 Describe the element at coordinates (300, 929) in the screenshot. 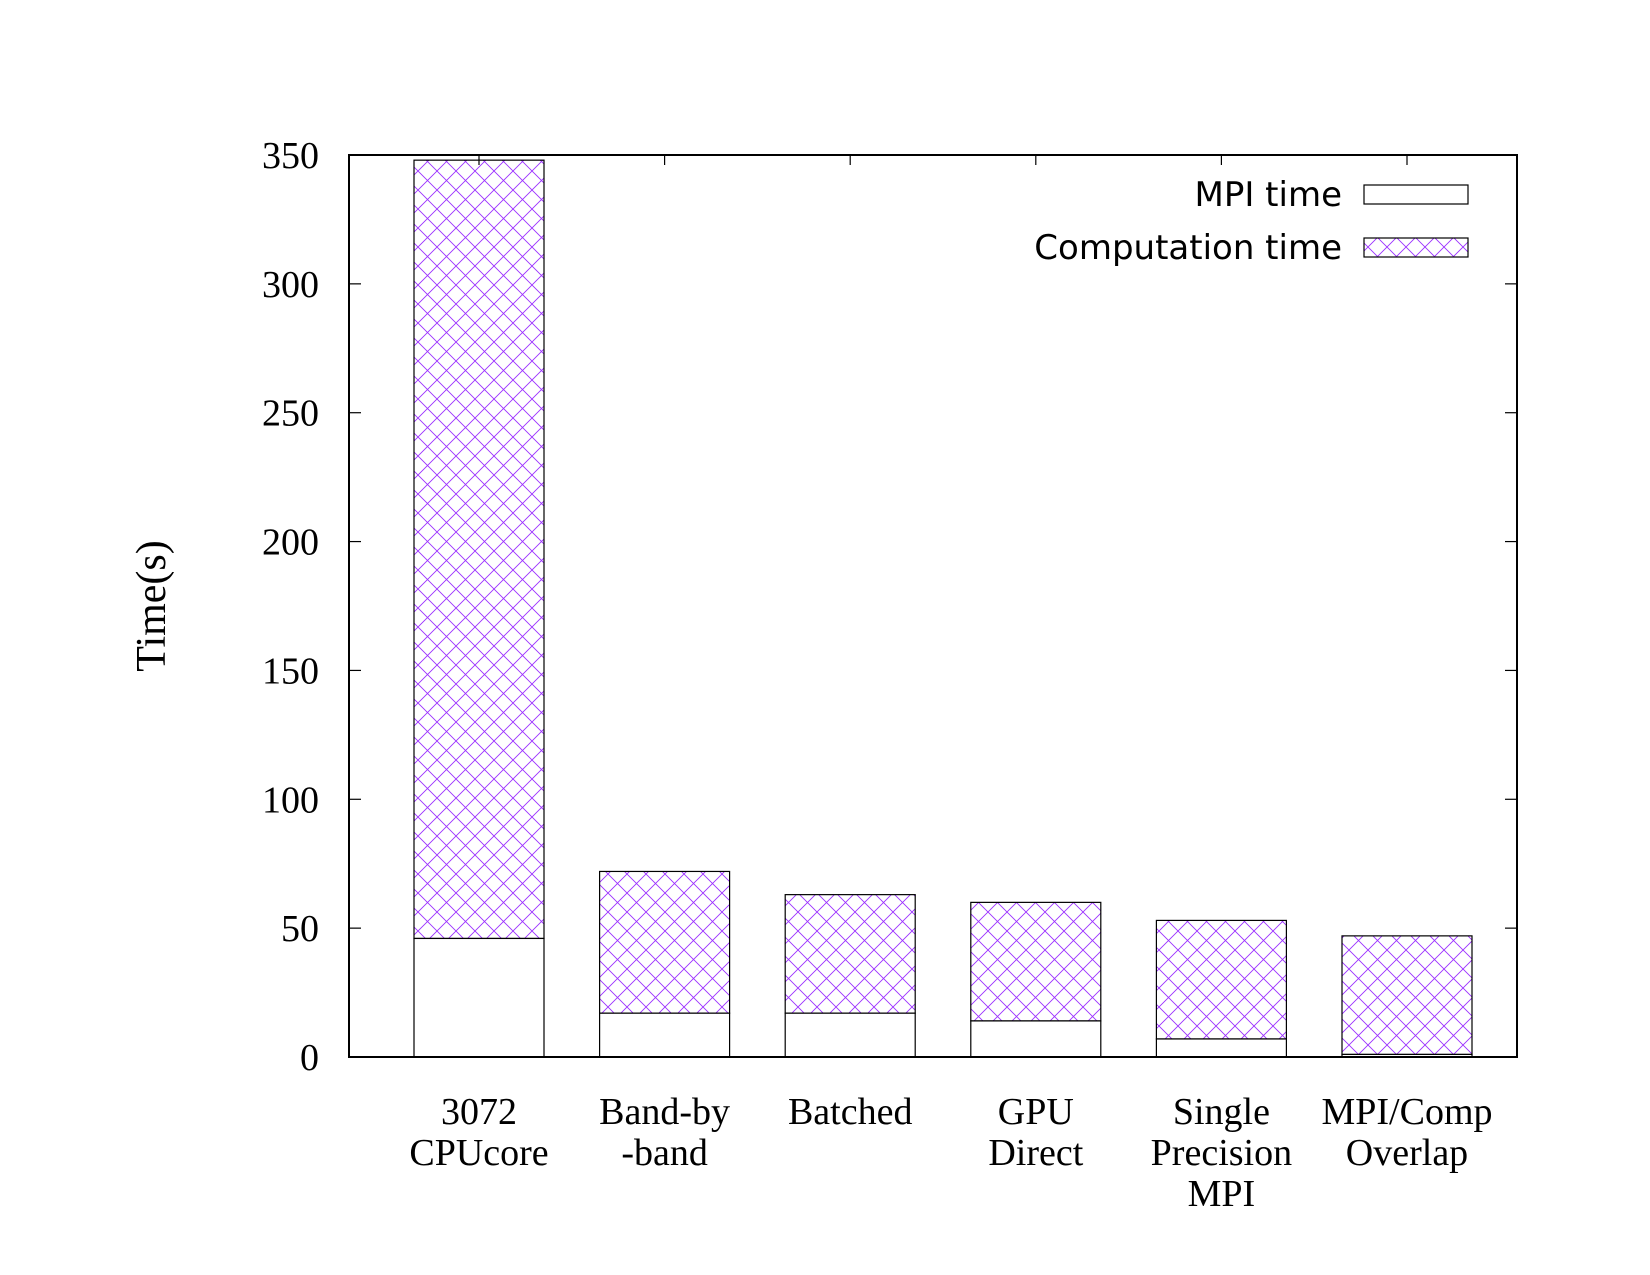

I see `y-tick-label: 50` at that location.